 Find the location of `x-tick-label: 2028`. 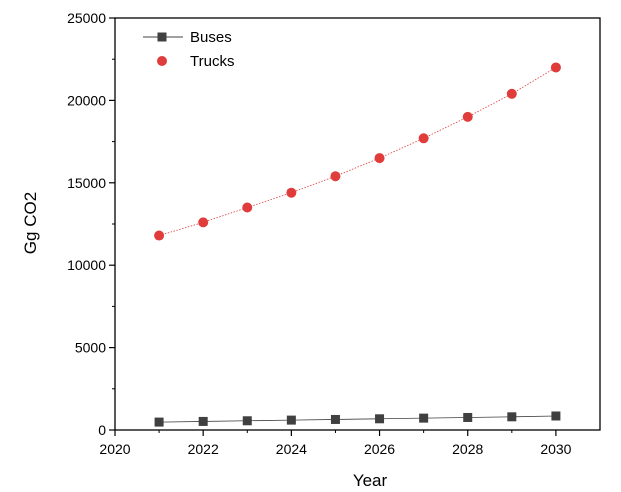

x-tick-label: 2028 is located at coordinates (467, 449).